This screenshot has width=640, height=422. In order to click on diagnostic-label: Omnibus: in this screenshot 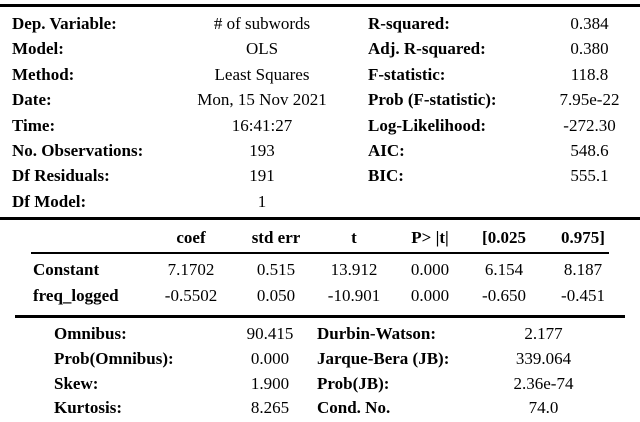, I will do `click(90, 334)`.